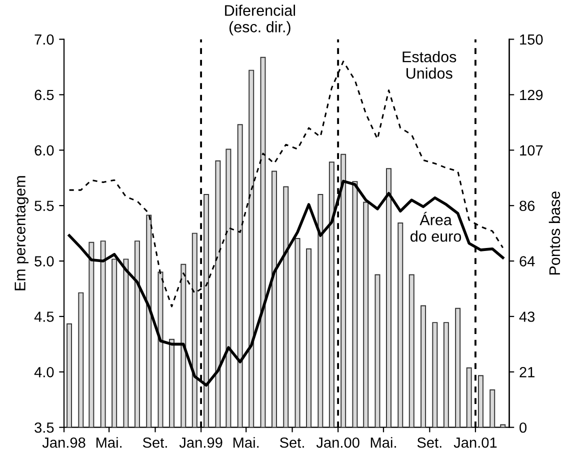 The image size is (582, 462). What do you see at coordinates (200, 442) in the screenshot?
I see `x-tick-label: Jan.99` at bounding box center [200, 442].